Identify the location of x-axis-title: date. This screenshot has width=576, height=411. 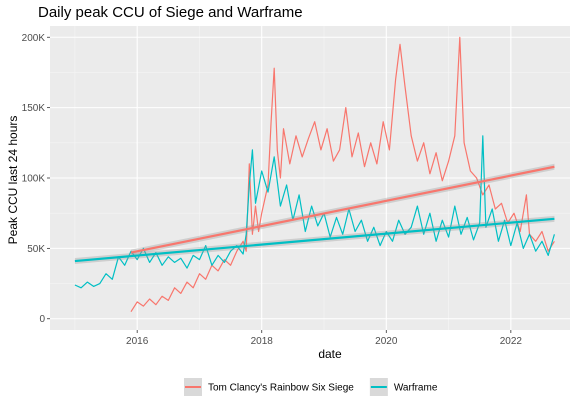
(330, 354).